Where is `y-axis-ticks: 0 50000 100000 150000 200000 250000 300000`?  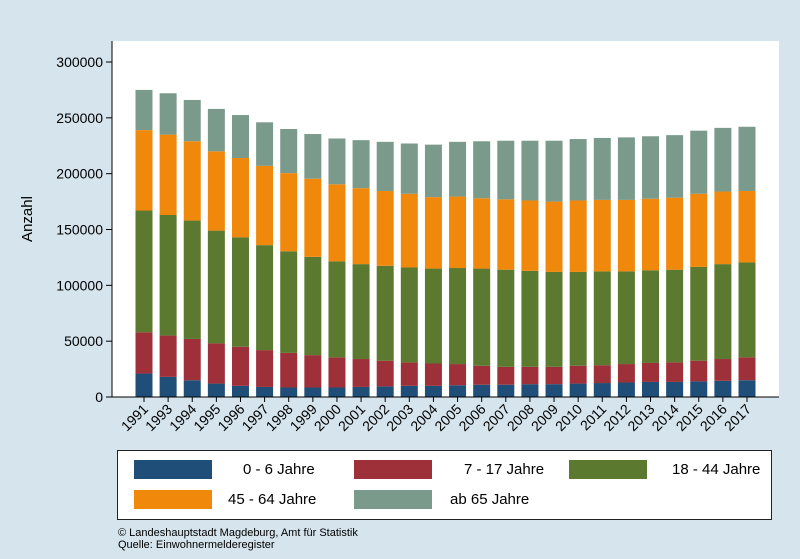 y-axis-ticks: 0 50000 100000 150000 200000 250000 300000 is located at coordinates (84, 229).